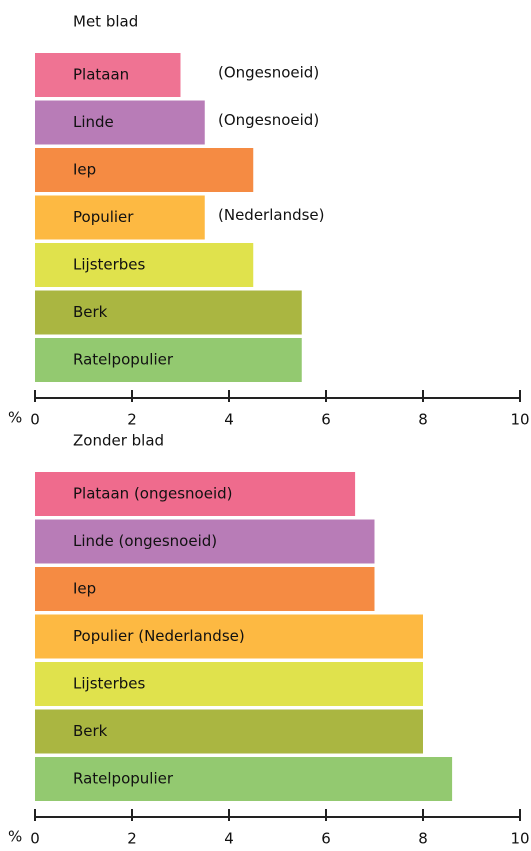 This screenshot has height=851, width=531. Describe the element at coordinates (153, 494) in the screenshot. I see `bar-label: Plataan (ongesnoeid)` at that location.